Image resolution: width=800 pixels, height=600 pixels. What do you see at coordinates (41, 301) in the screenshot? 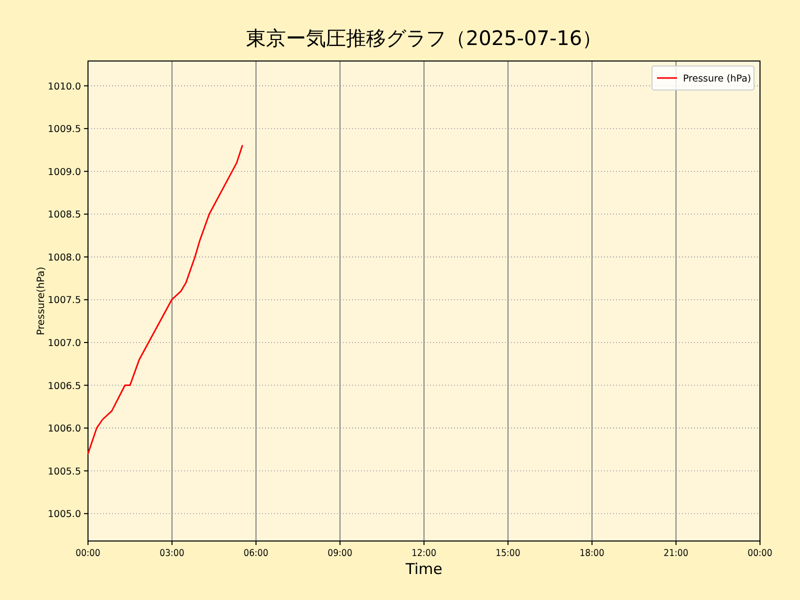
I see `y-axis-title: Pressure(hPa)` at bounding box center [41, 301].